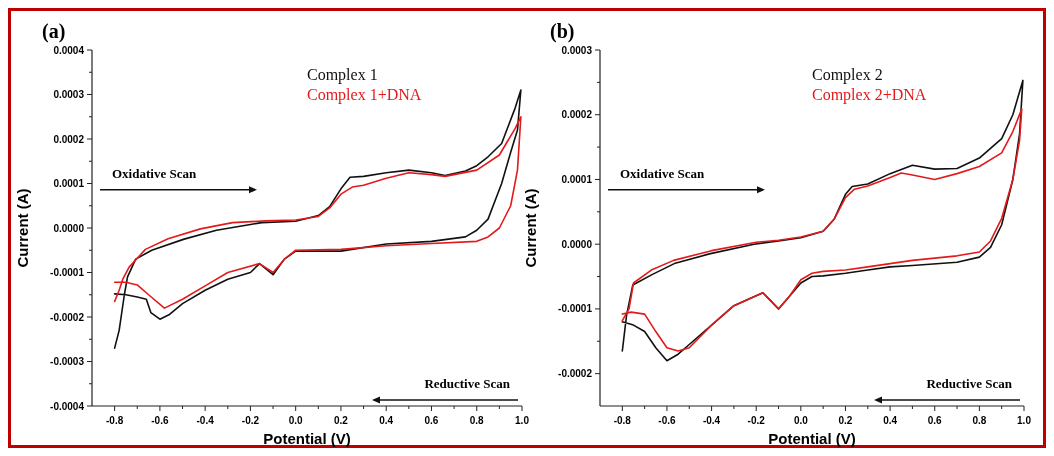  I want to click on text: Complex 1+DNA, so click(364, 95).